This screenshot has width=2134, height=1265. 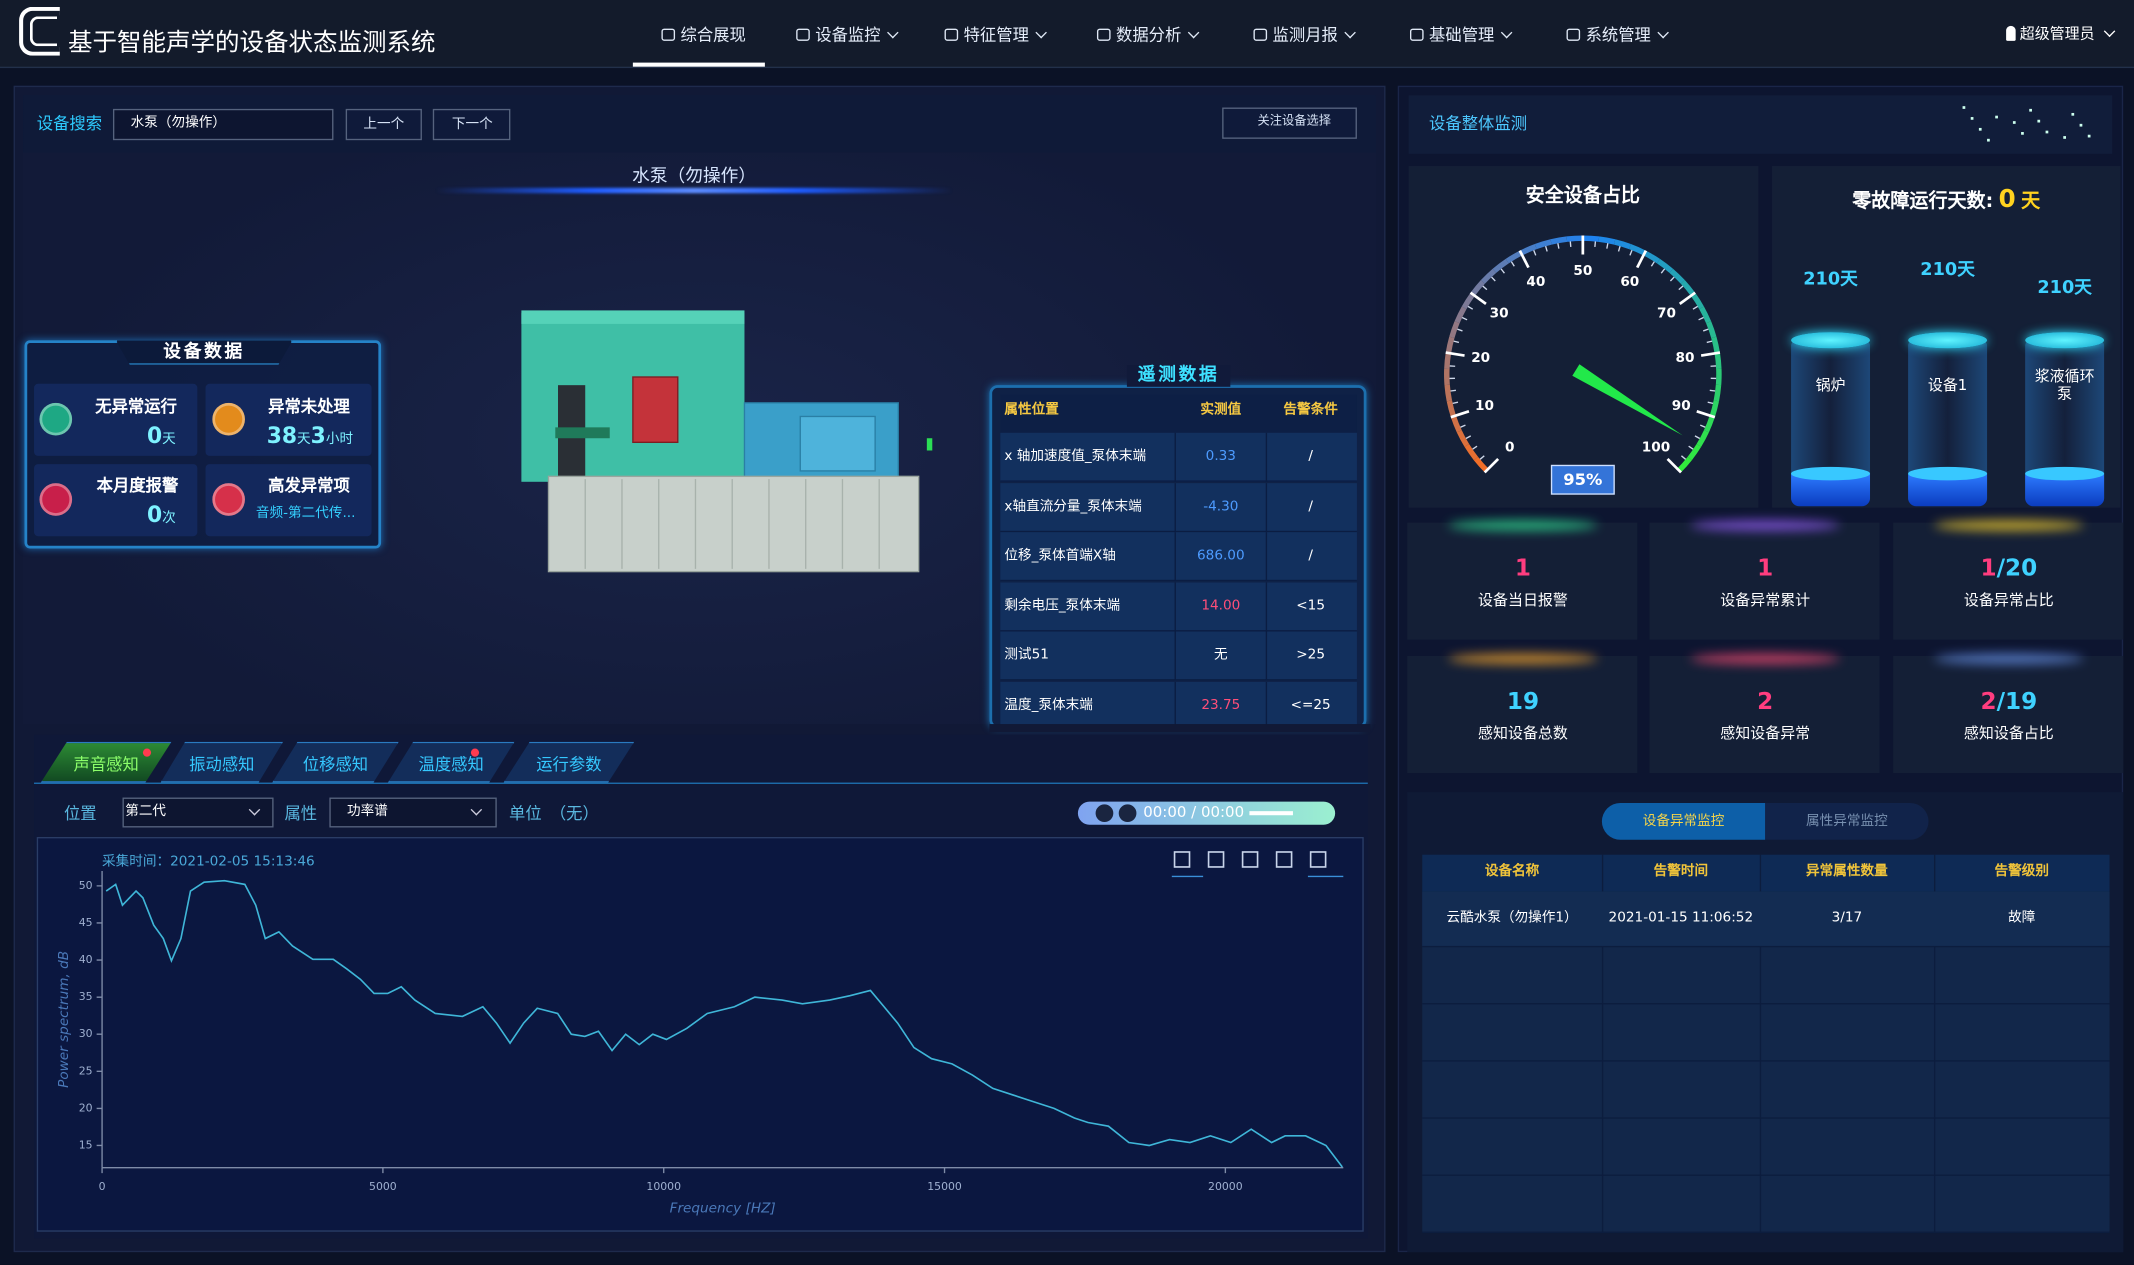 What do you see at coordinates (847, 36) in the screenshot?
I see `nav-item: 设备监控` at bounding box center [847, 36].